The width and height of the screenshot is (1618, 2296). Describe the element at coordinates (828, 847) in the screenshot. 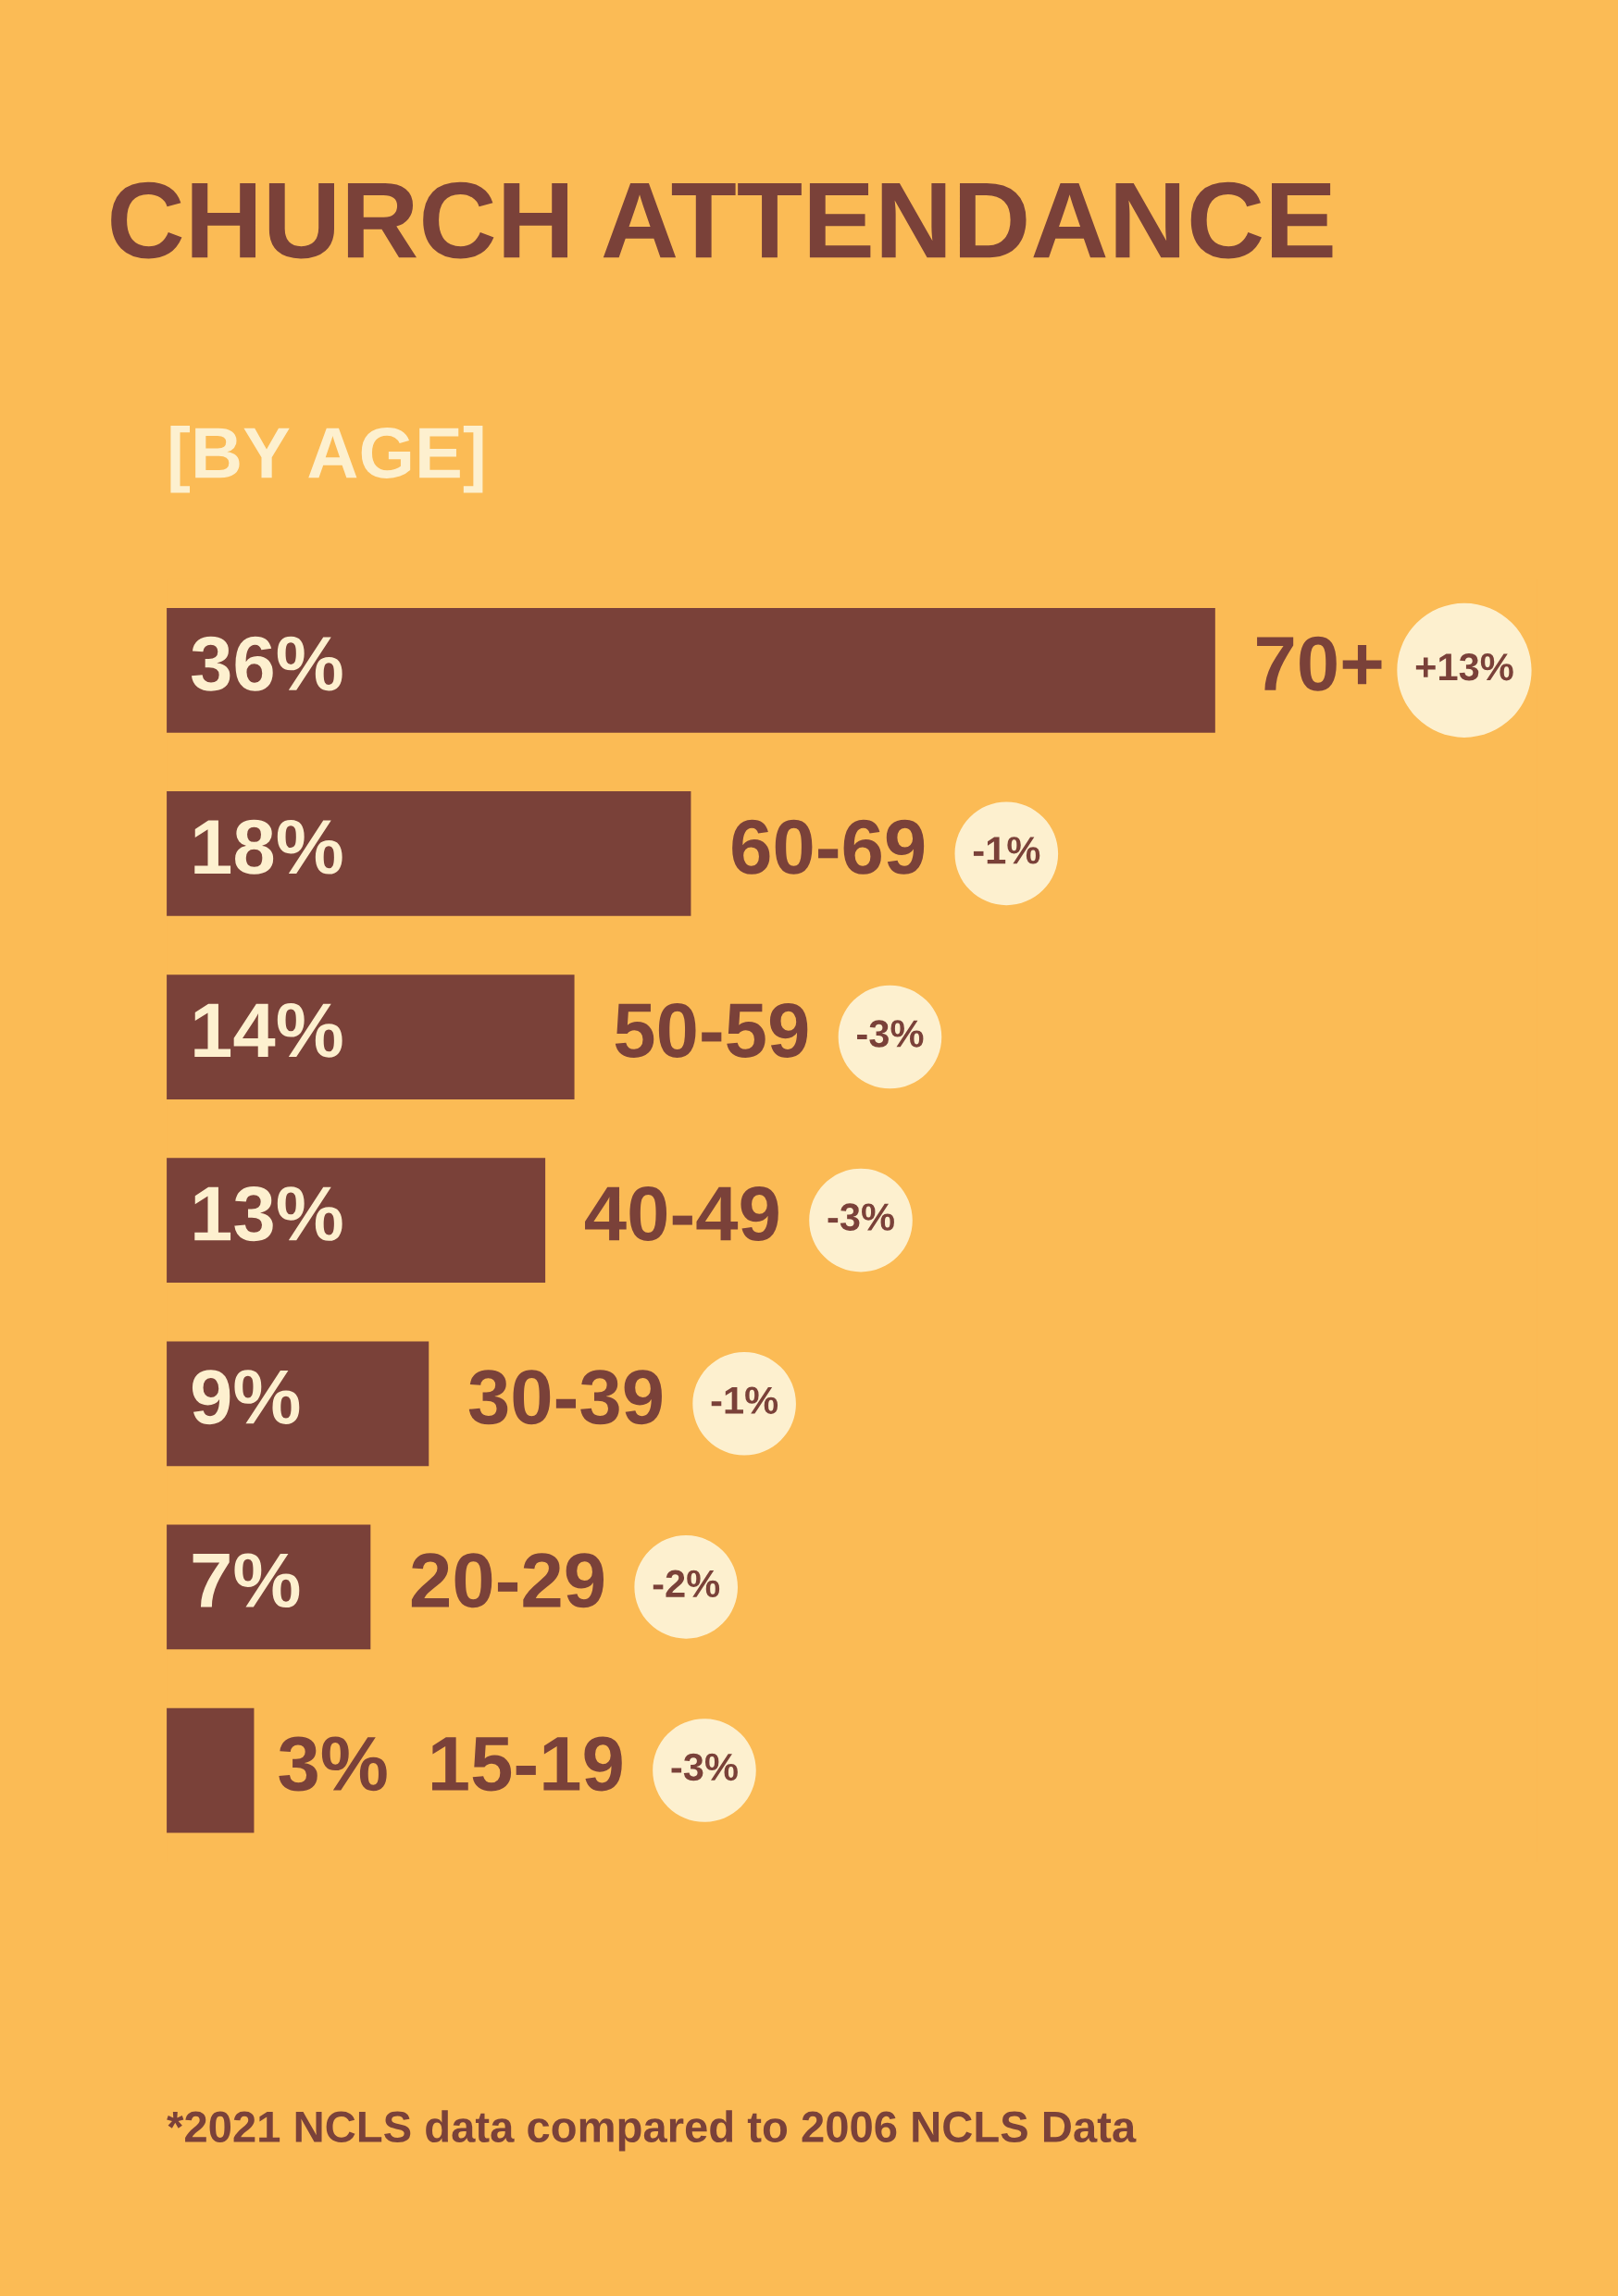

I see `y-tick-label: 60-69` at that location.